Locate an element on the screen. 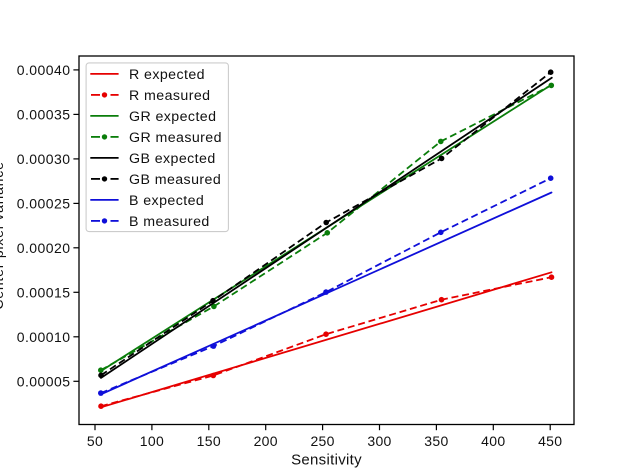  svg-text: 0.00025 is located at coordinates (44, 204).